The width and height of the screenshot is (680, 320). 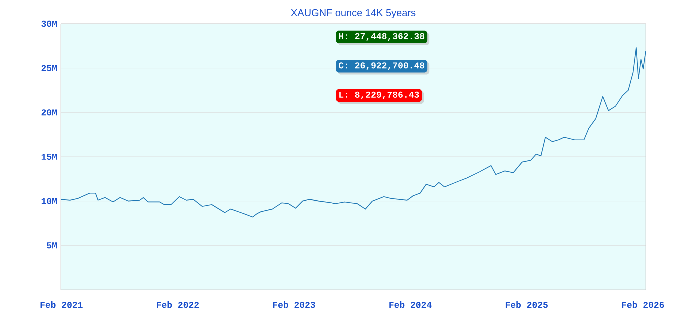 What do you see at coordinates (411, 305) in the screenshot?
I see `x-tick-label: Feb 2024` at bounding box center [411, 305].